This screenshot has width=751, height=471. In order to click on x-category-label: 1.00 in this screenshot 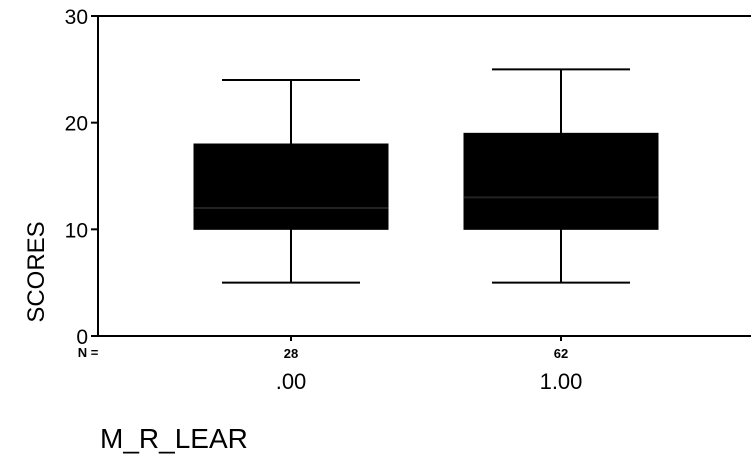, I will do `click(561, 381)`.